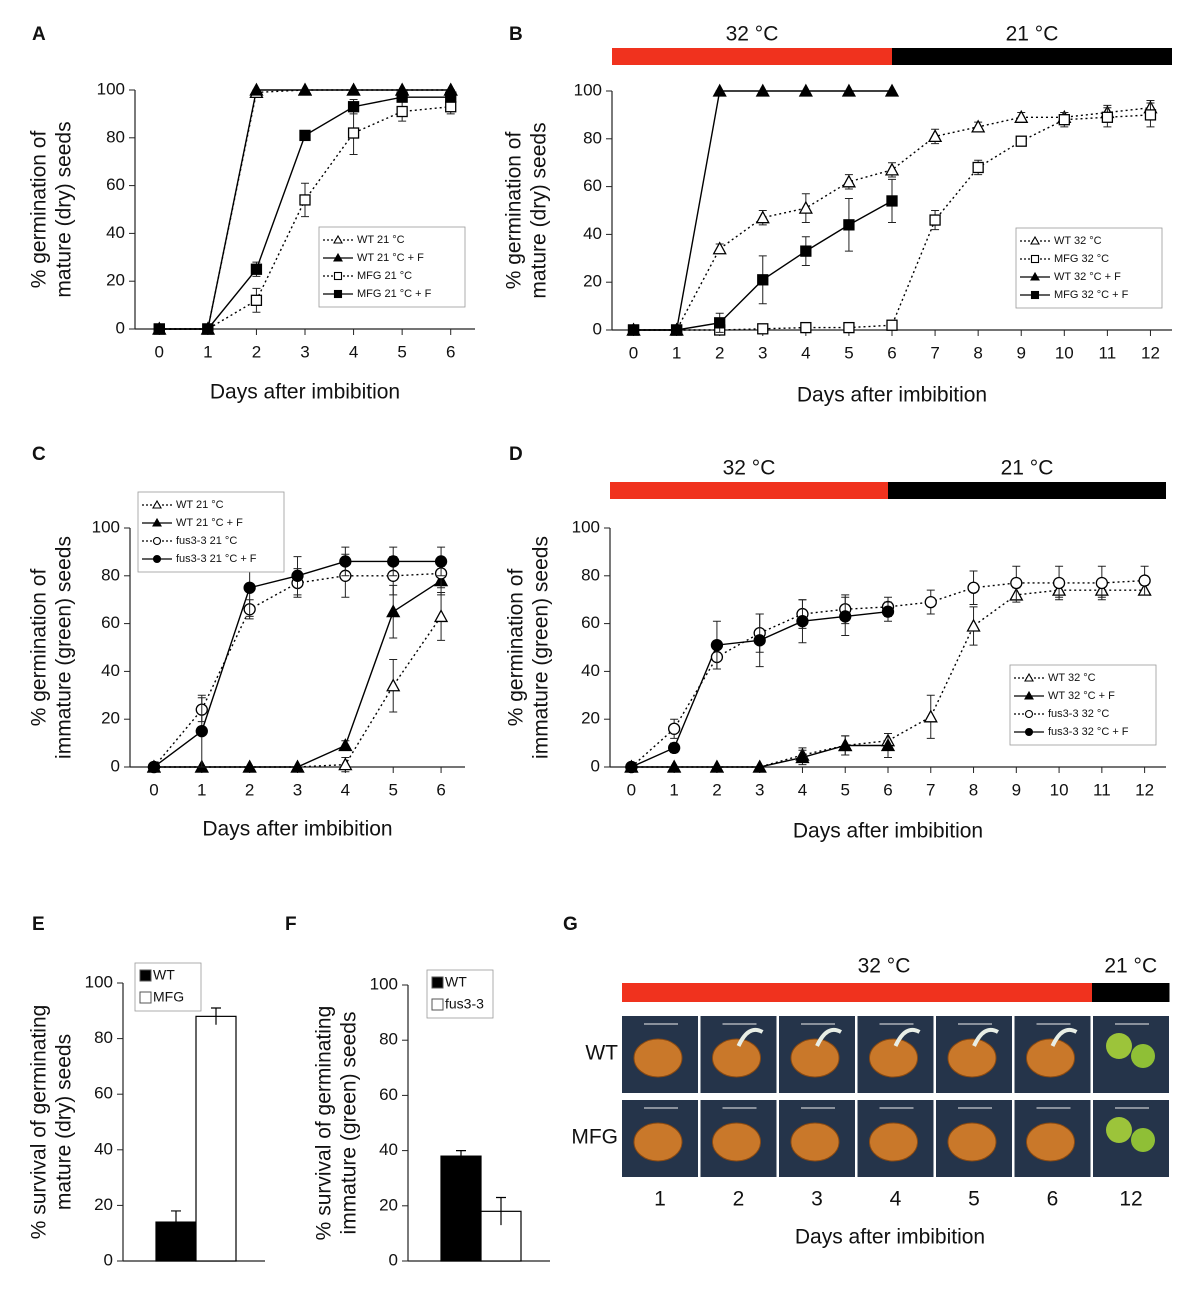  I want to click on legend-label: WT 32 °C + F, so click(1081, 696).